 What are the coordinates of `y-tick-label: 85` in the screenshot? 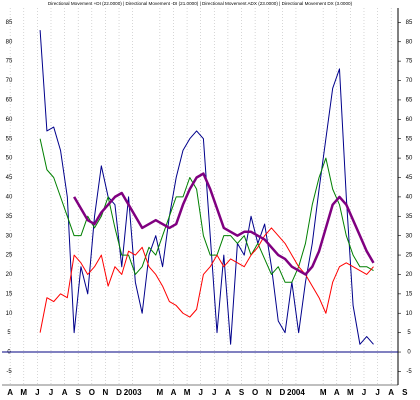 It's located at (9, 23).